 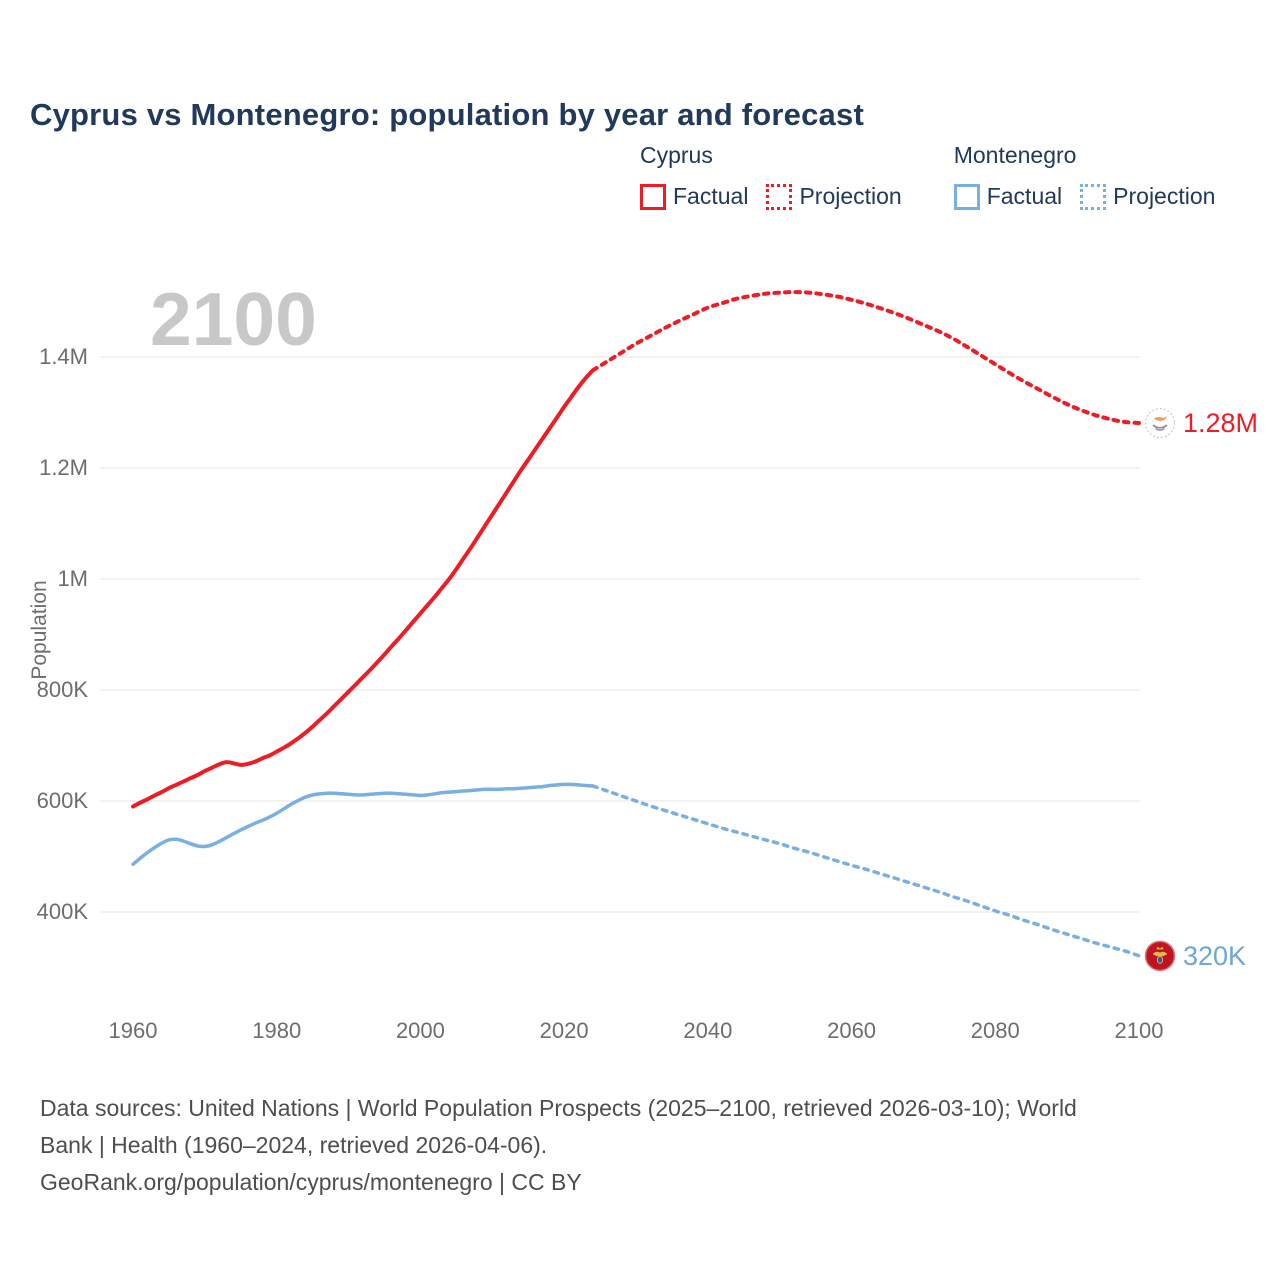 What do you see at coordinates (676, 155) in the screenshot?
I see `legend-group-title: Cyprus` at bounding box center [676, 155].